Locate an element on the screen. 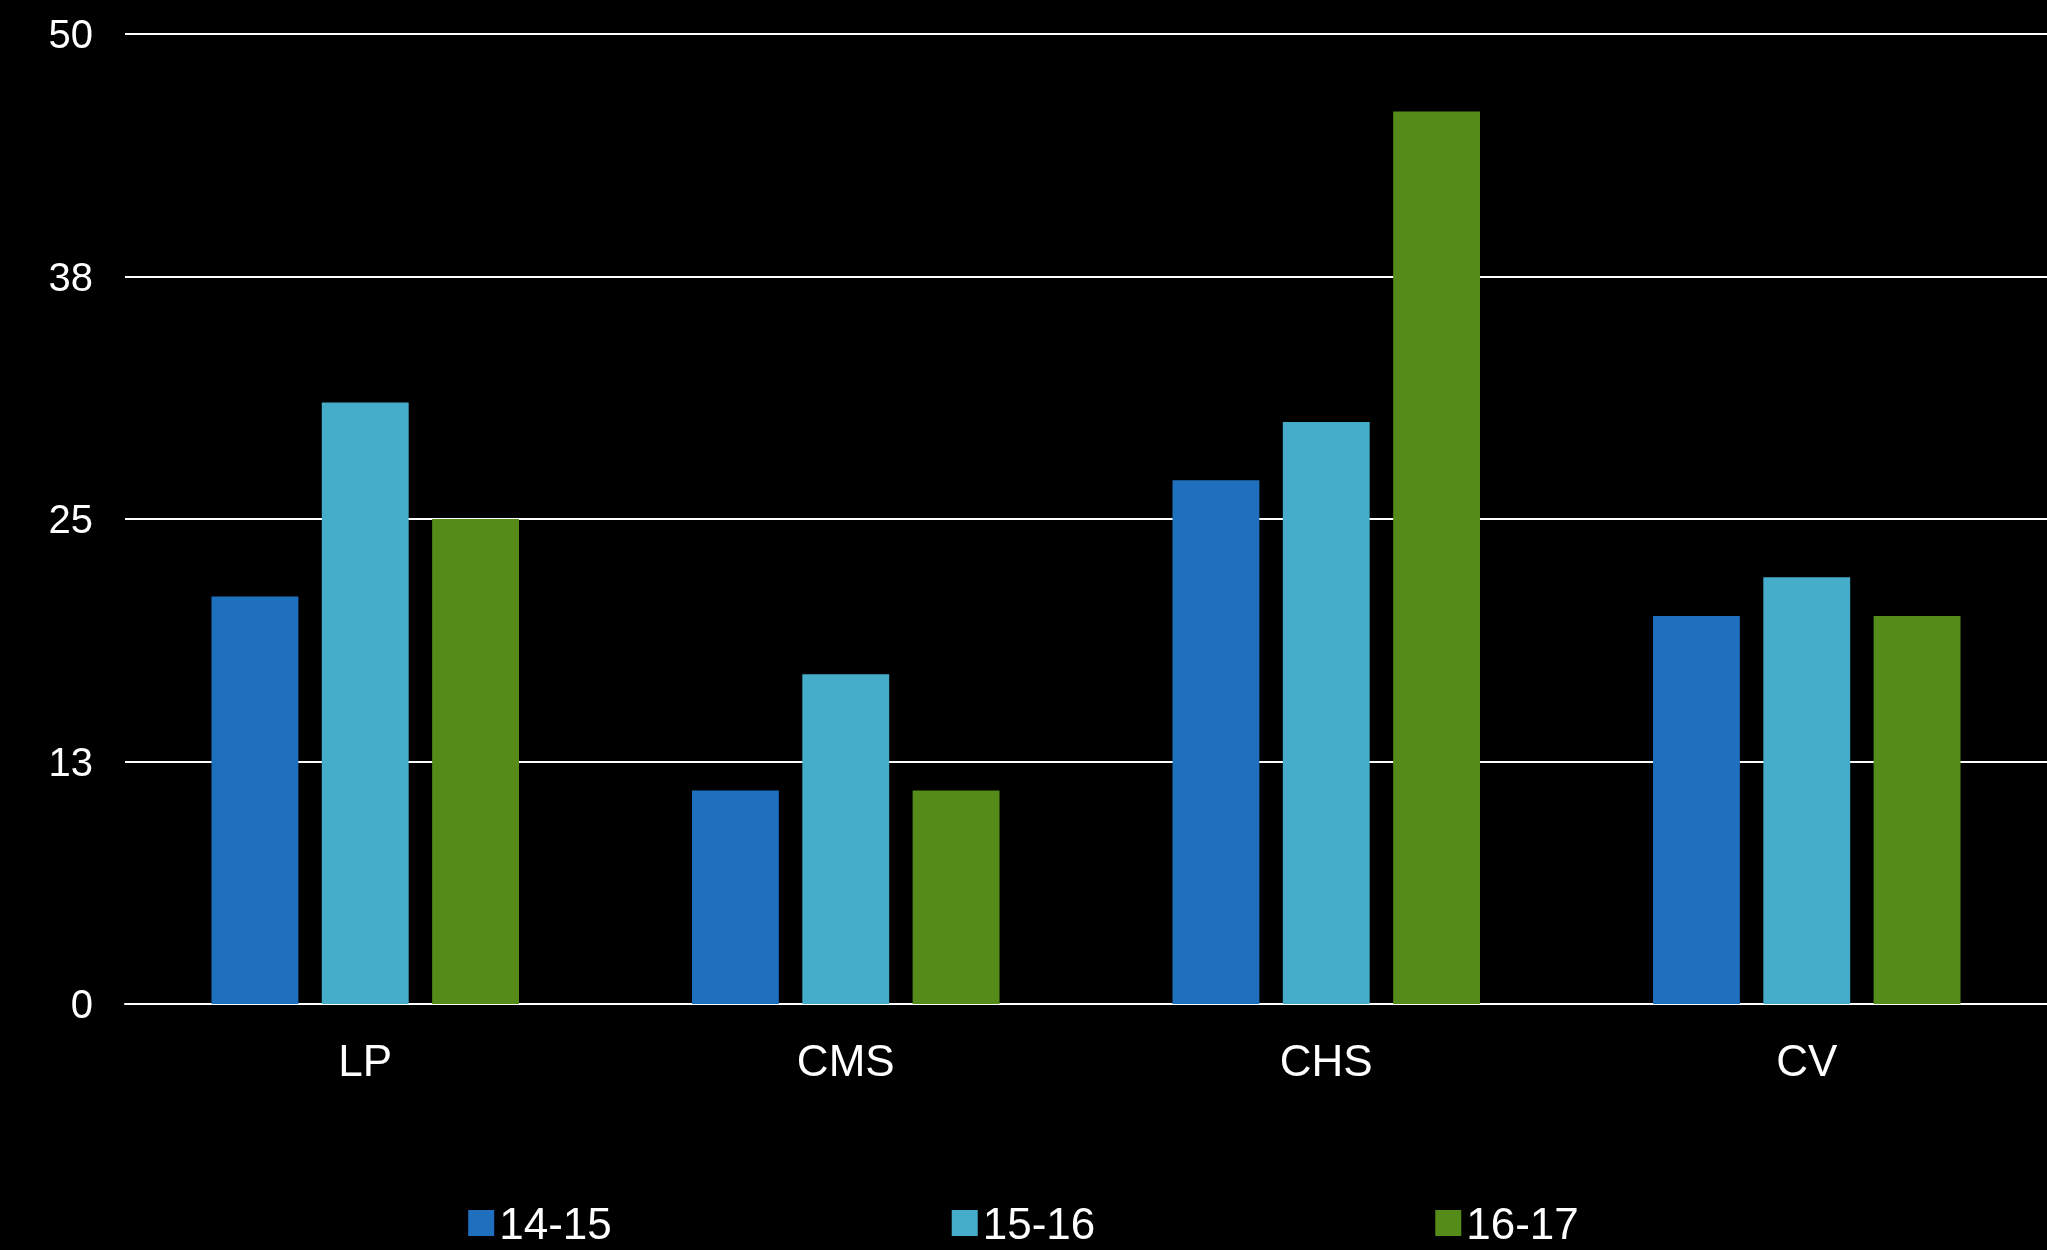  y-tick-label: 13 is located at coordinates (70, 761).